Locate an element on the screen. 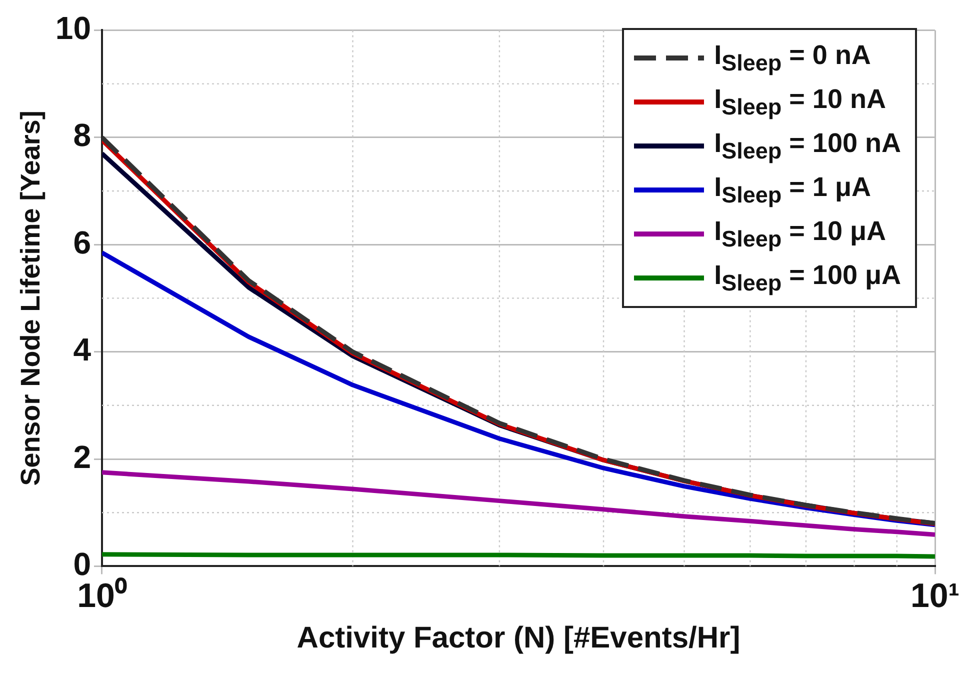 This screenshot has height=673, width=971. y-tick-label: 2 is located at coordinates (82, 456).